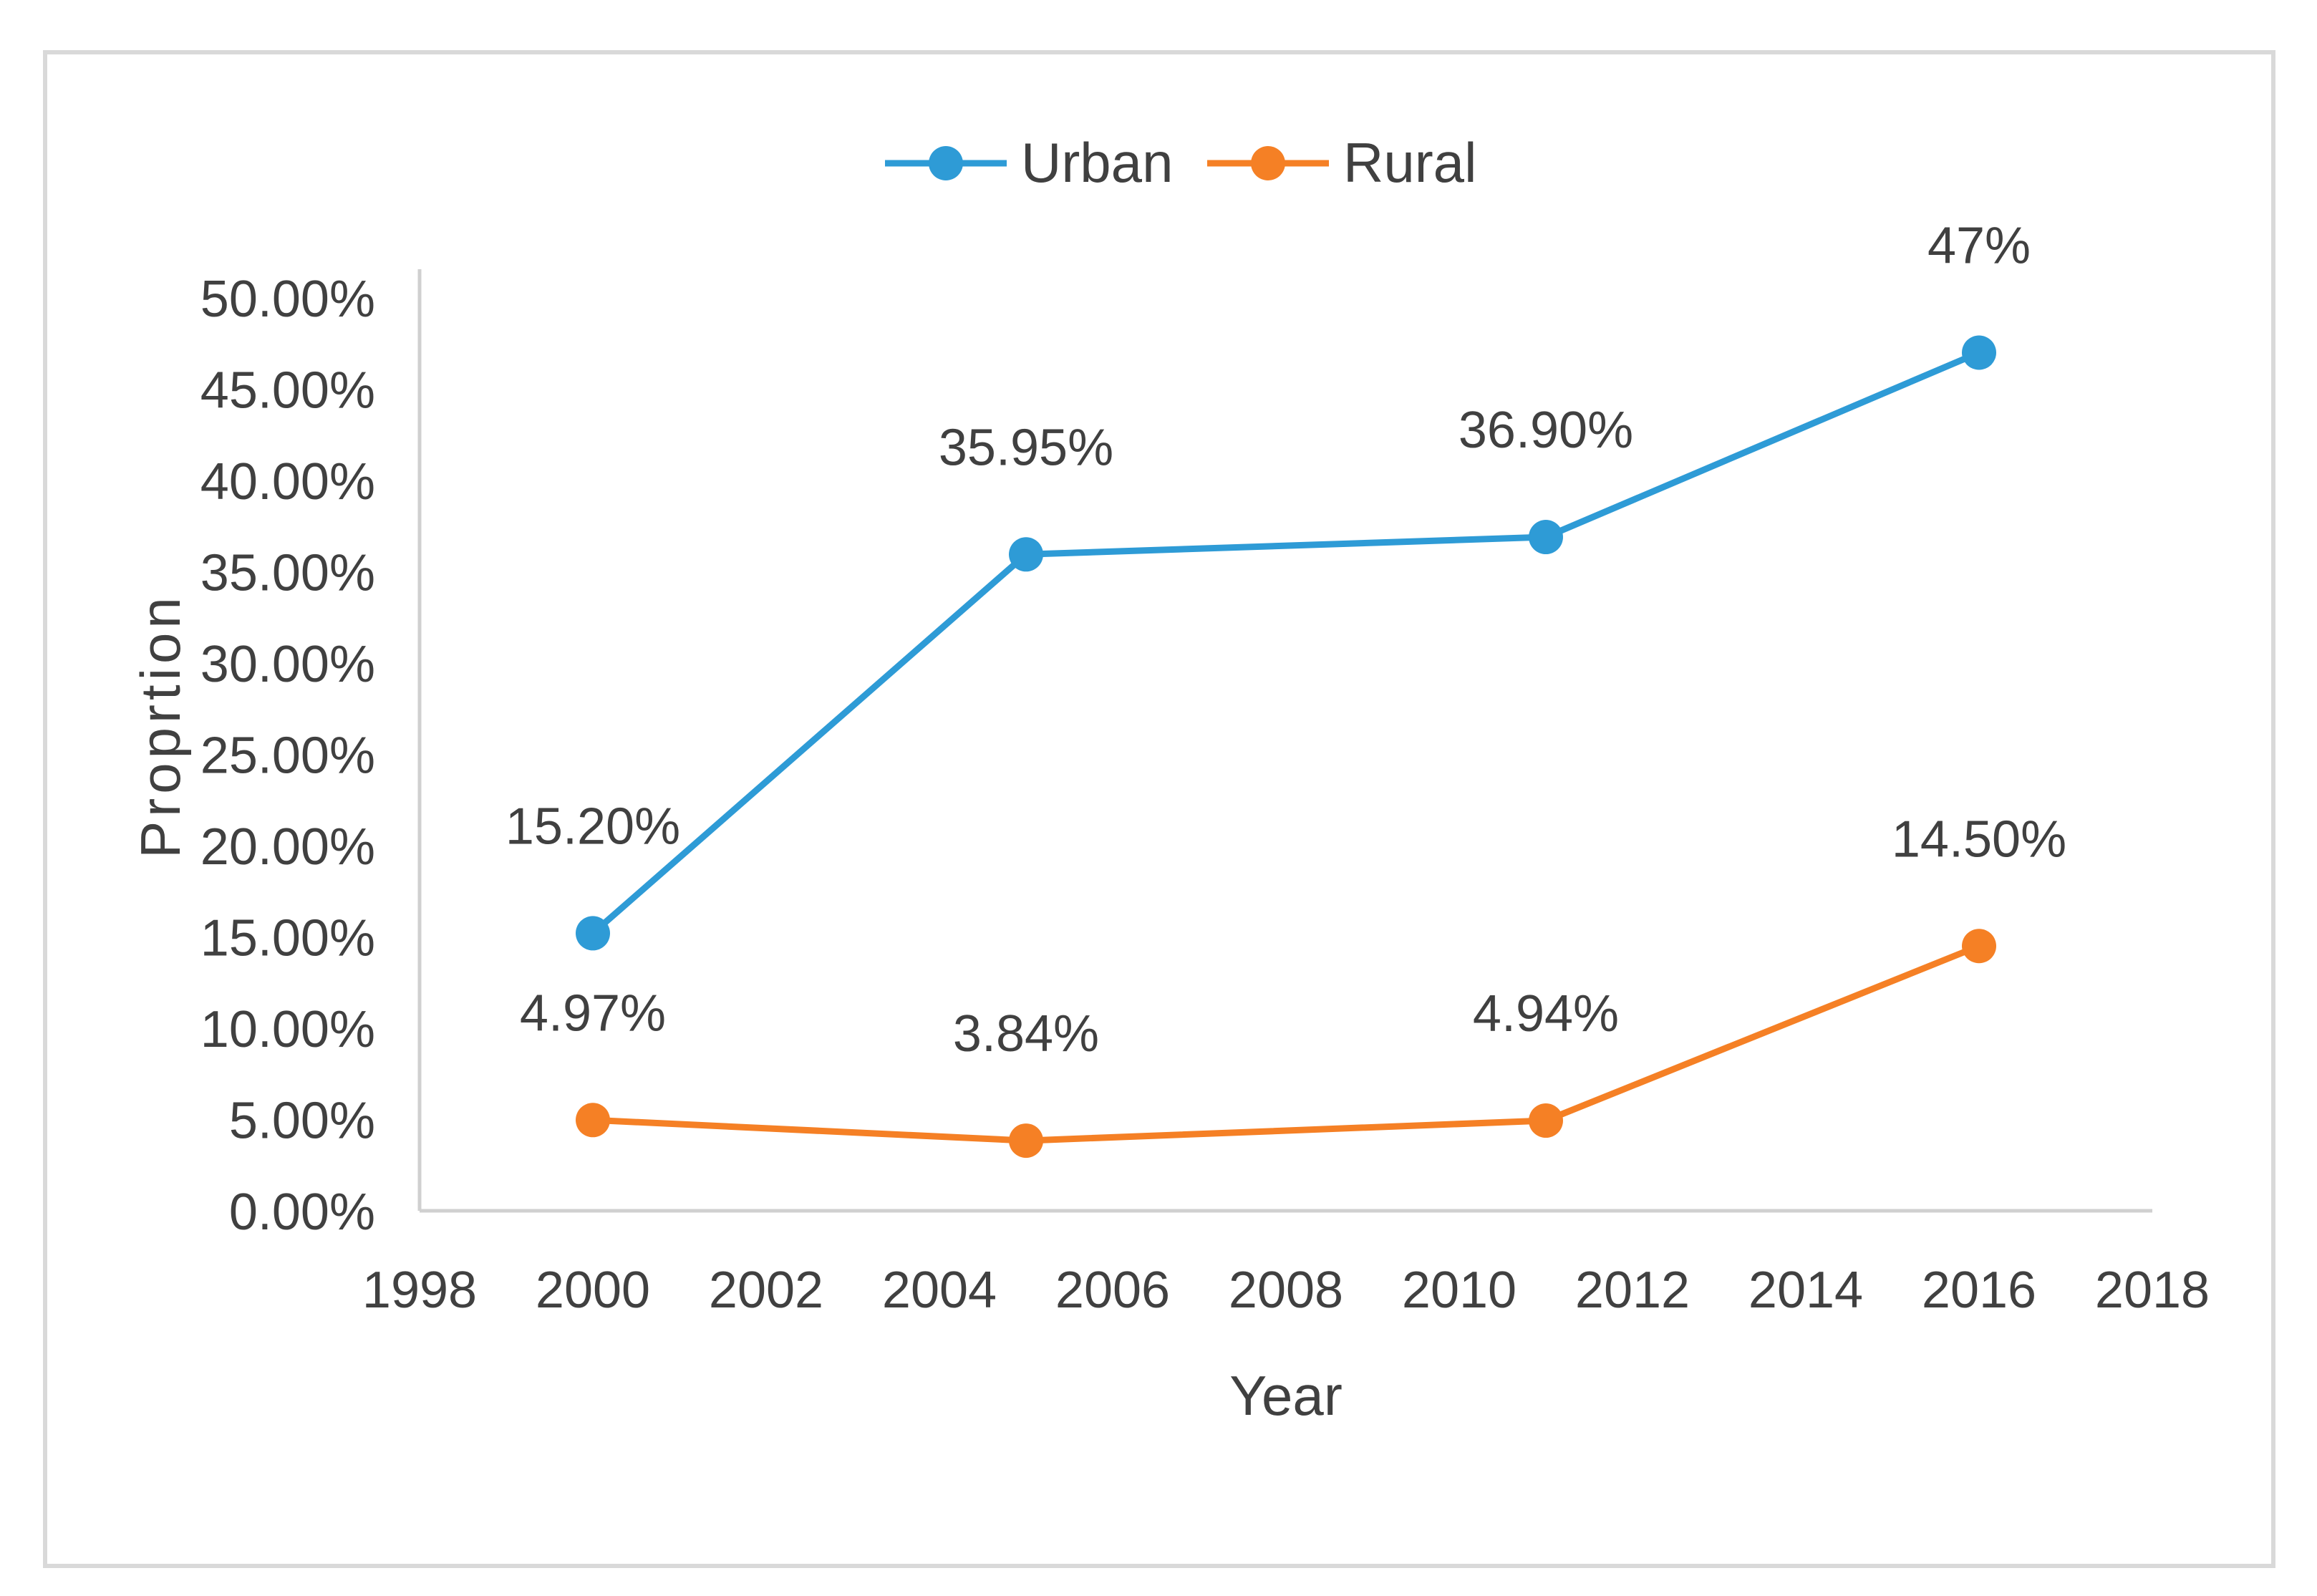  What do you see at coordinates (1546, 430) in the screenshot?
I see `data-label-urban: 36.90%` at bounding box center [1546, 430].